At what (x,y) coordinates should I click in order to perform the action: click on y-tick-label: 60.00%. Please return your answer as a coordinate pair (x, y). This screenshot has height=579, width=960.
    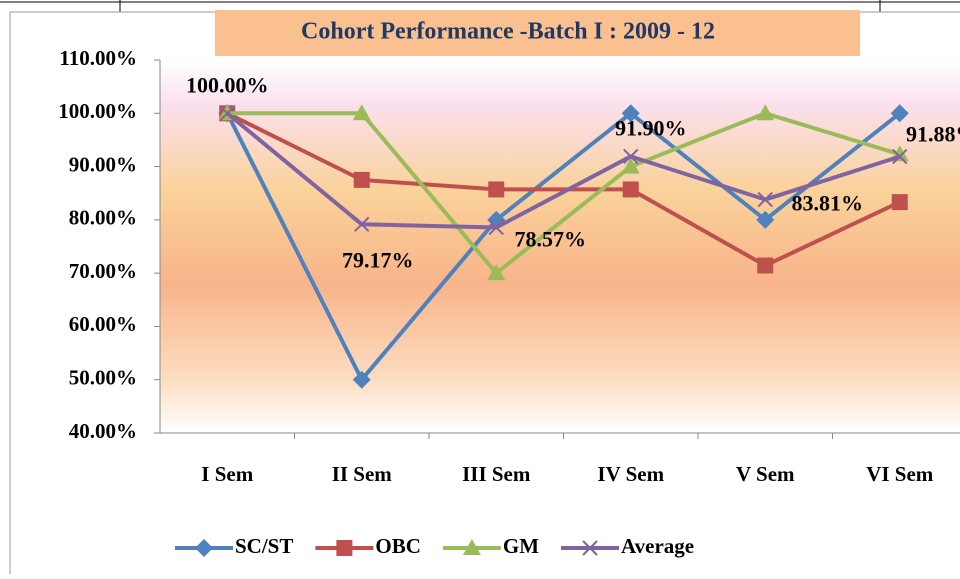
    Looking at the image, I should click on (103, 324).